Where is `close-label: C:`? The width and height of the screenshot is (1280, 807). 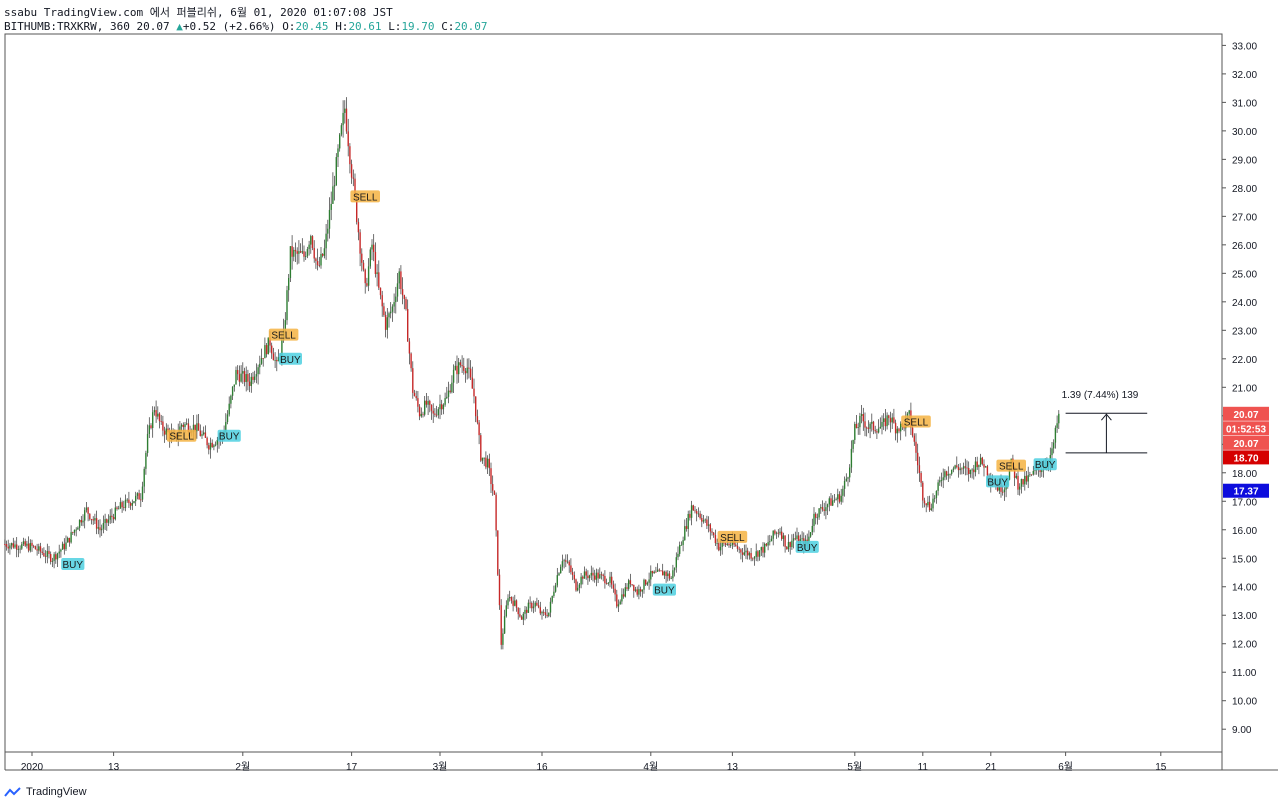 close-label: C: is located at coordinates (448, 26).